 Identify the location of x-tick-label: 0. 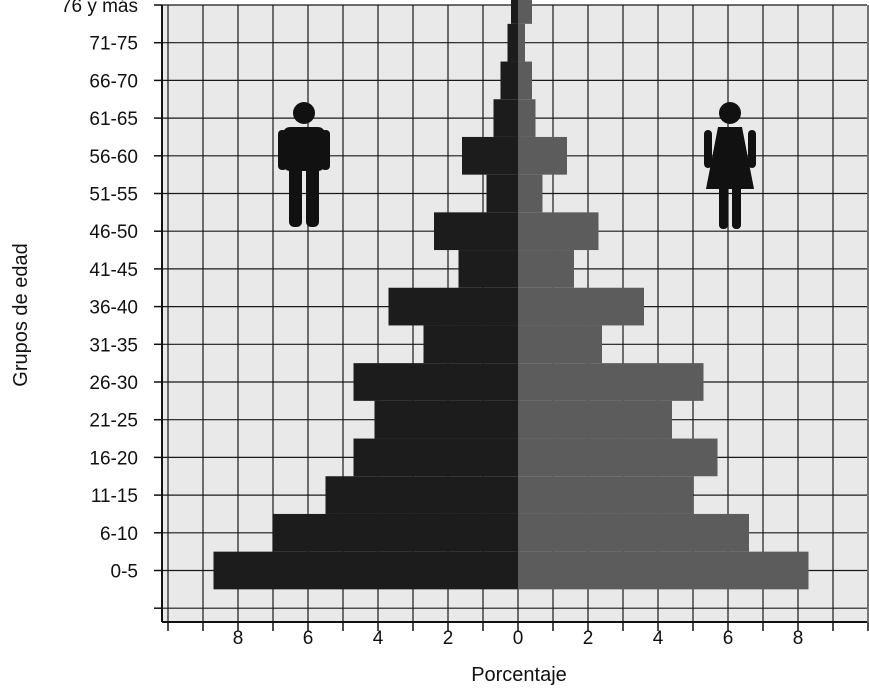
(518, 638).